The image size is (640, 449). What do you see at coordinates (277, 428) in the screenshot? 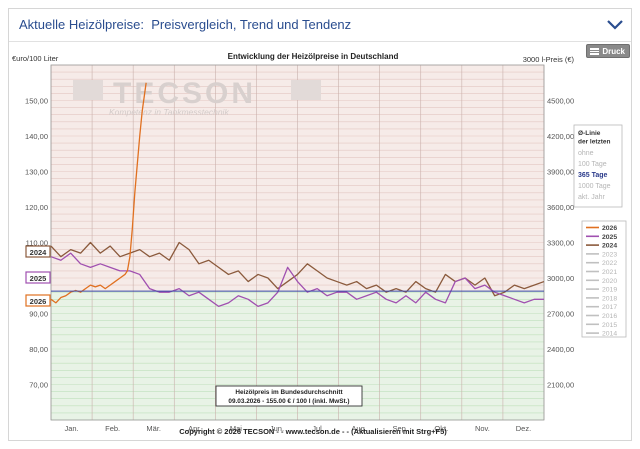
I see `x-tick: Jun.` at bounding box center [277, 428].